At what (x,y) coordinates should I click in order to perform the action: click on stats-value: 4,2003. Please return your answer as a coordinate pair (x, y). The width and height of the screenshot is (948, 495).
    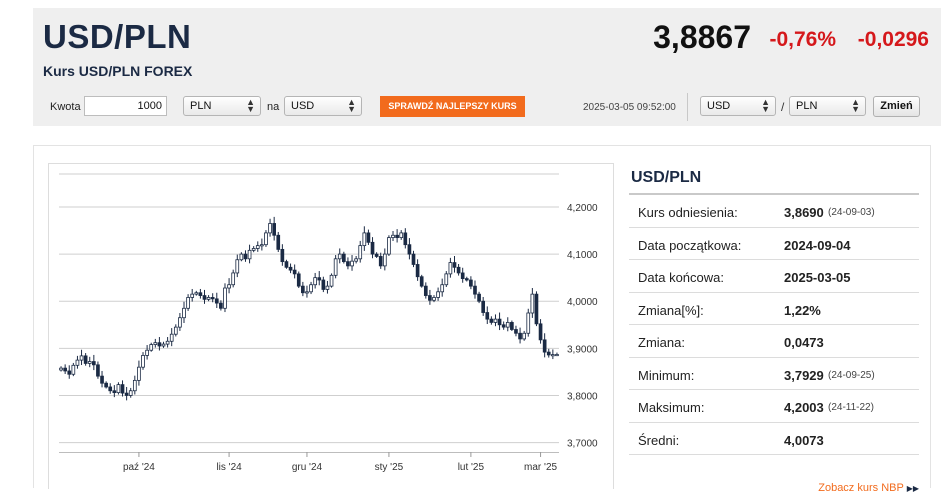
    Looking at the image, I should click on (804, 407).